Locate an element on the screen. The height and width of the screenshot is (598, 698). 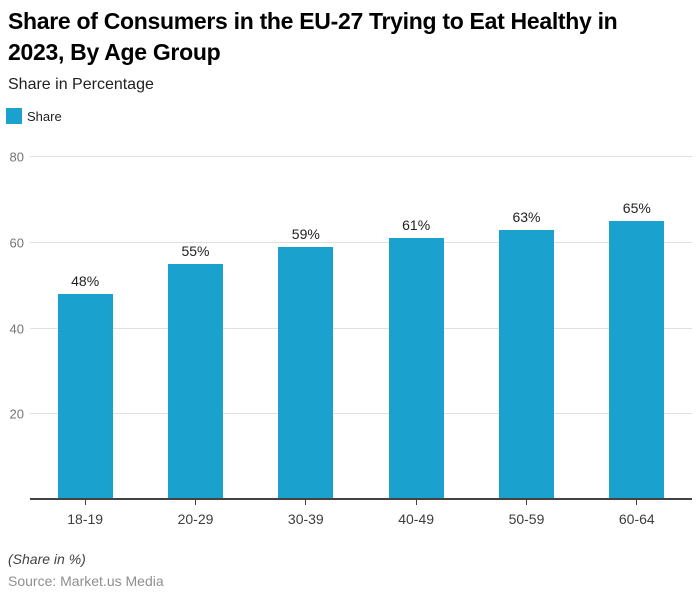
bar-value-label: 61% is located at coordinates (416, 225).